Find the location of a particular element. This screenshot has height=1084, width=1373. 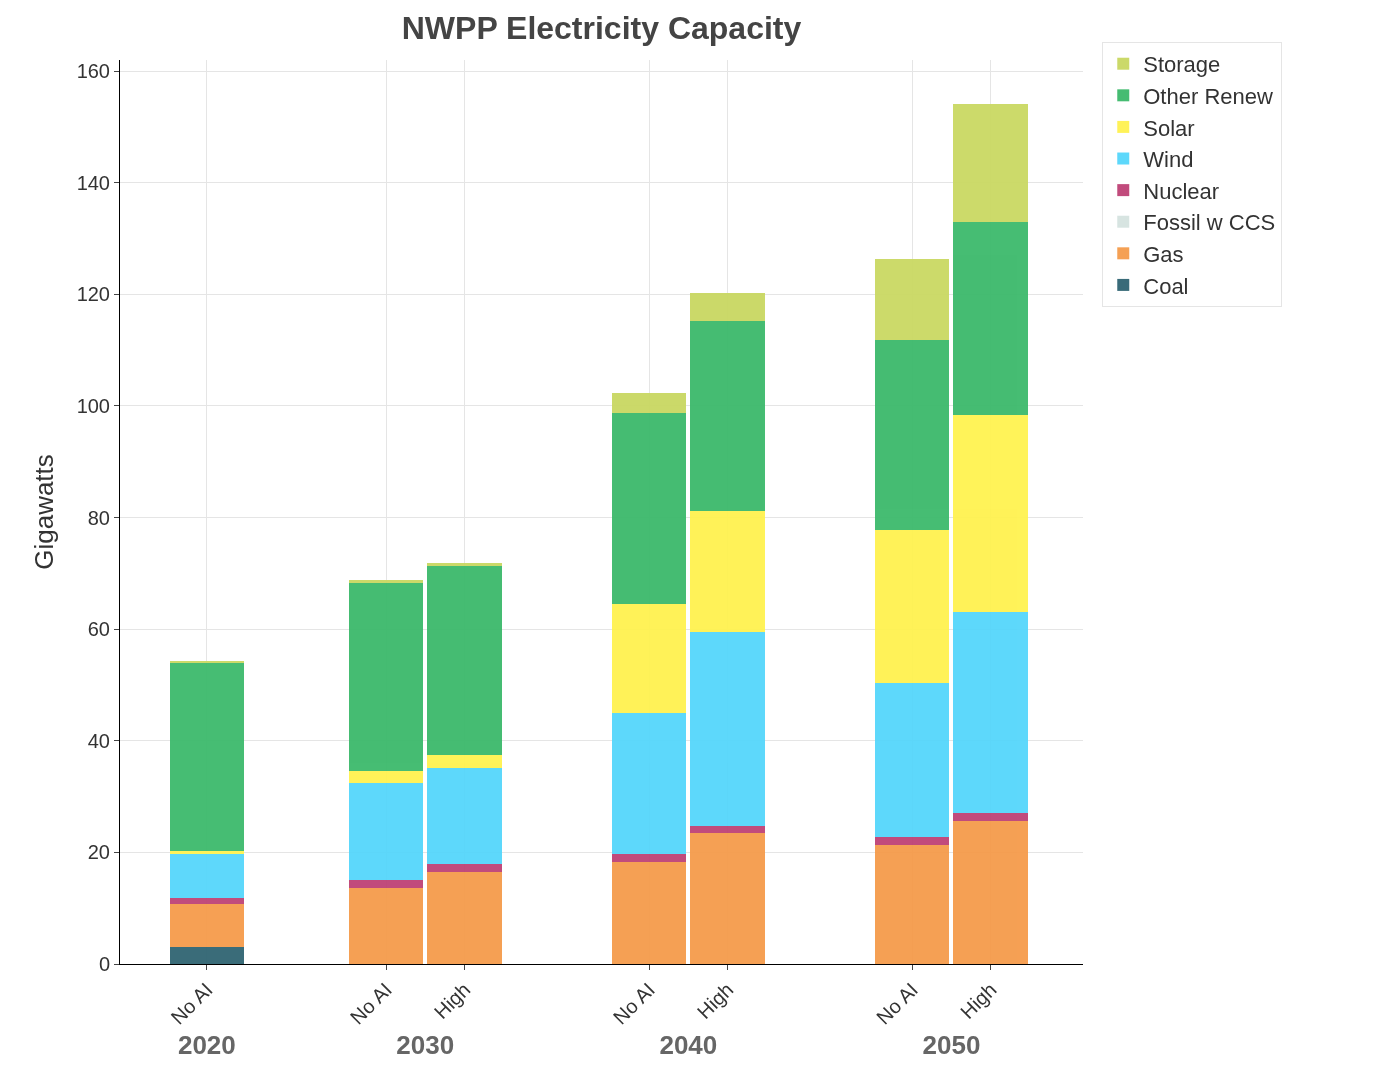

y-tick-label: 0 is located at coordinates (104, 964).